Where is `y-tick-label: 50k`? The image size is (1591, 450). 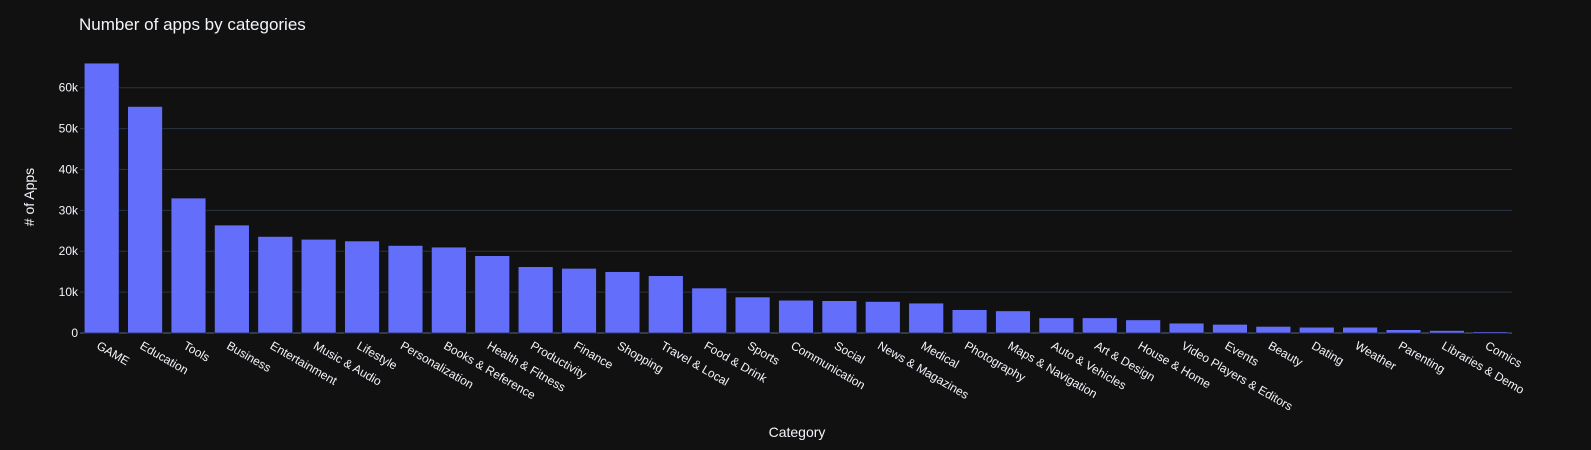
y-tick-label: 50k is located at coordinates (69, 129).